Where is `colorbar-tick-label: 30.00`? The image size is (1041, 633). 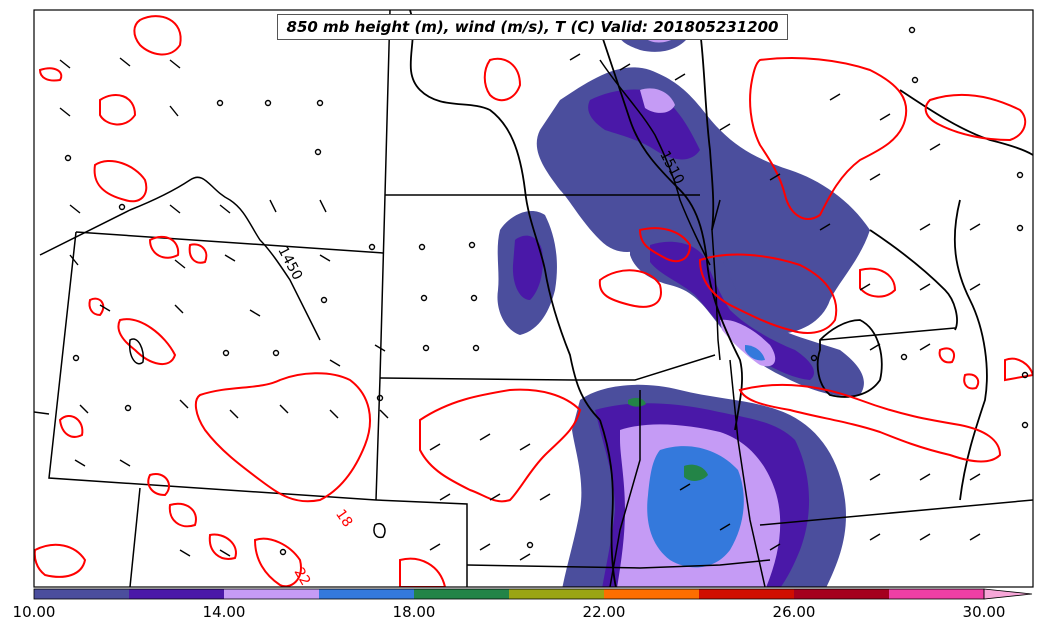 colorbar-tick-label: 30.00 is located at coordinates (984, 612).